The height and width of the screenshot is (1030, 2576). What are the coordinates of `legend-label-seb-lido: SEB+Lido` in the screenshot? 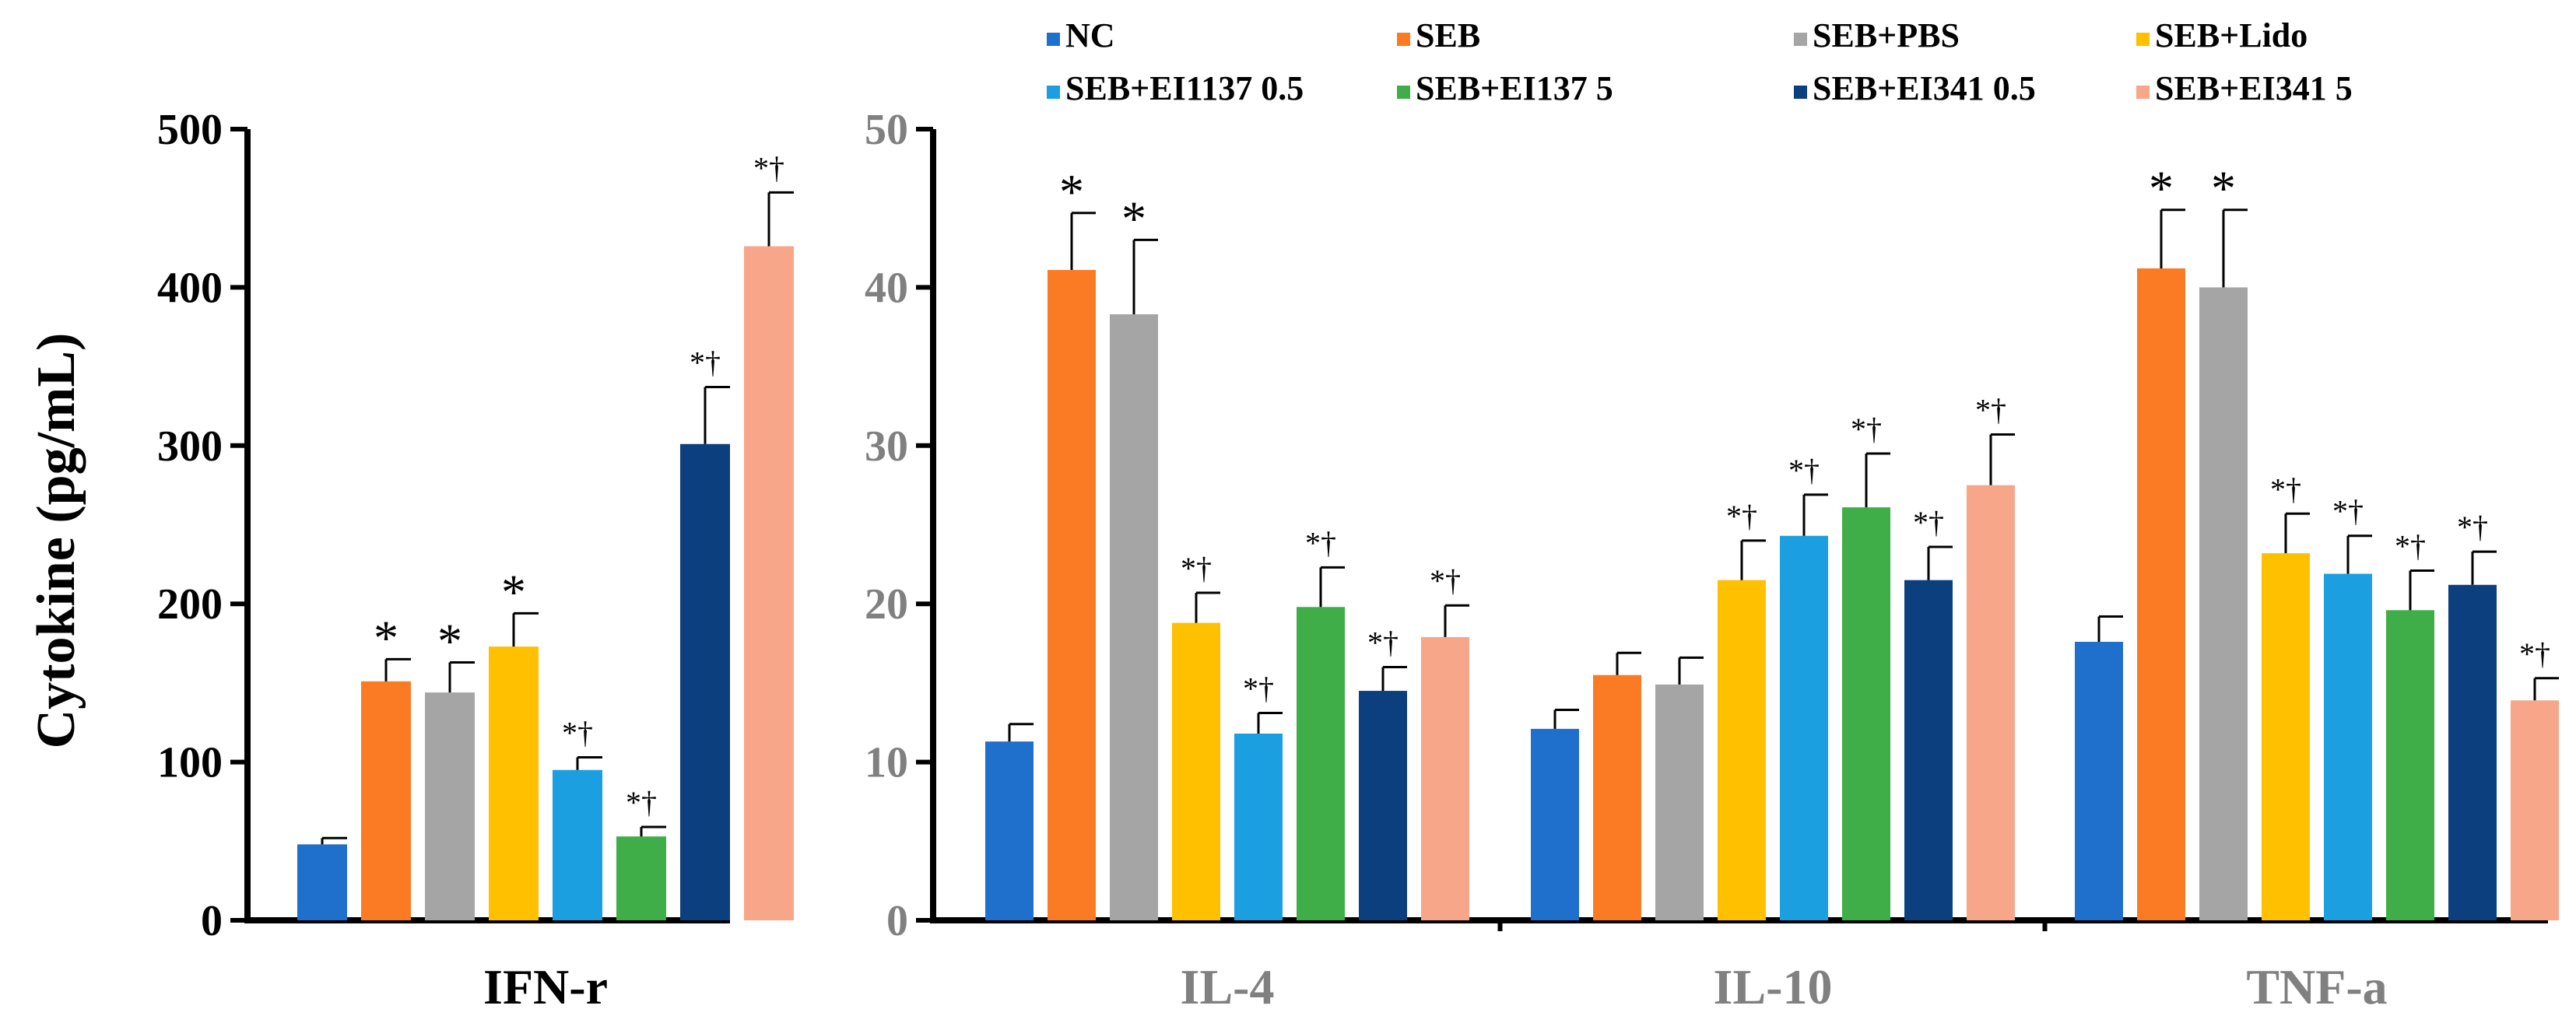 It's located at (2231, 35).